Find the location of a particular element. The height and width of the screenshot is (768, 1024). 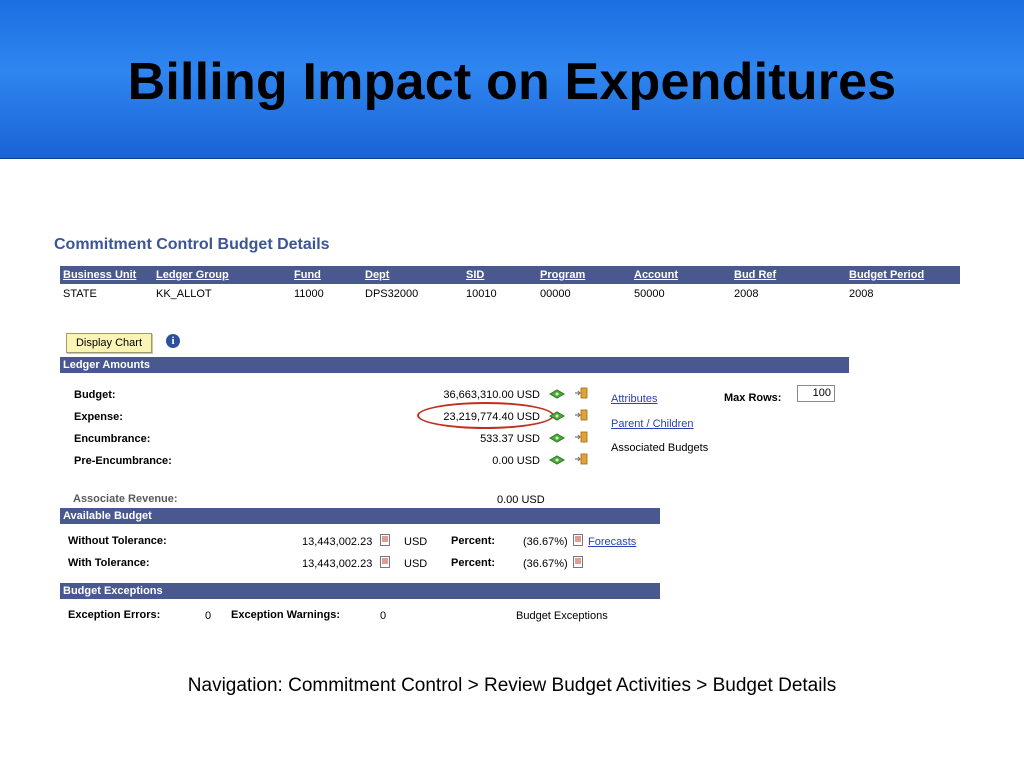

with-tolerance-percent: (36.67%) is located at coordinates (545, 564).